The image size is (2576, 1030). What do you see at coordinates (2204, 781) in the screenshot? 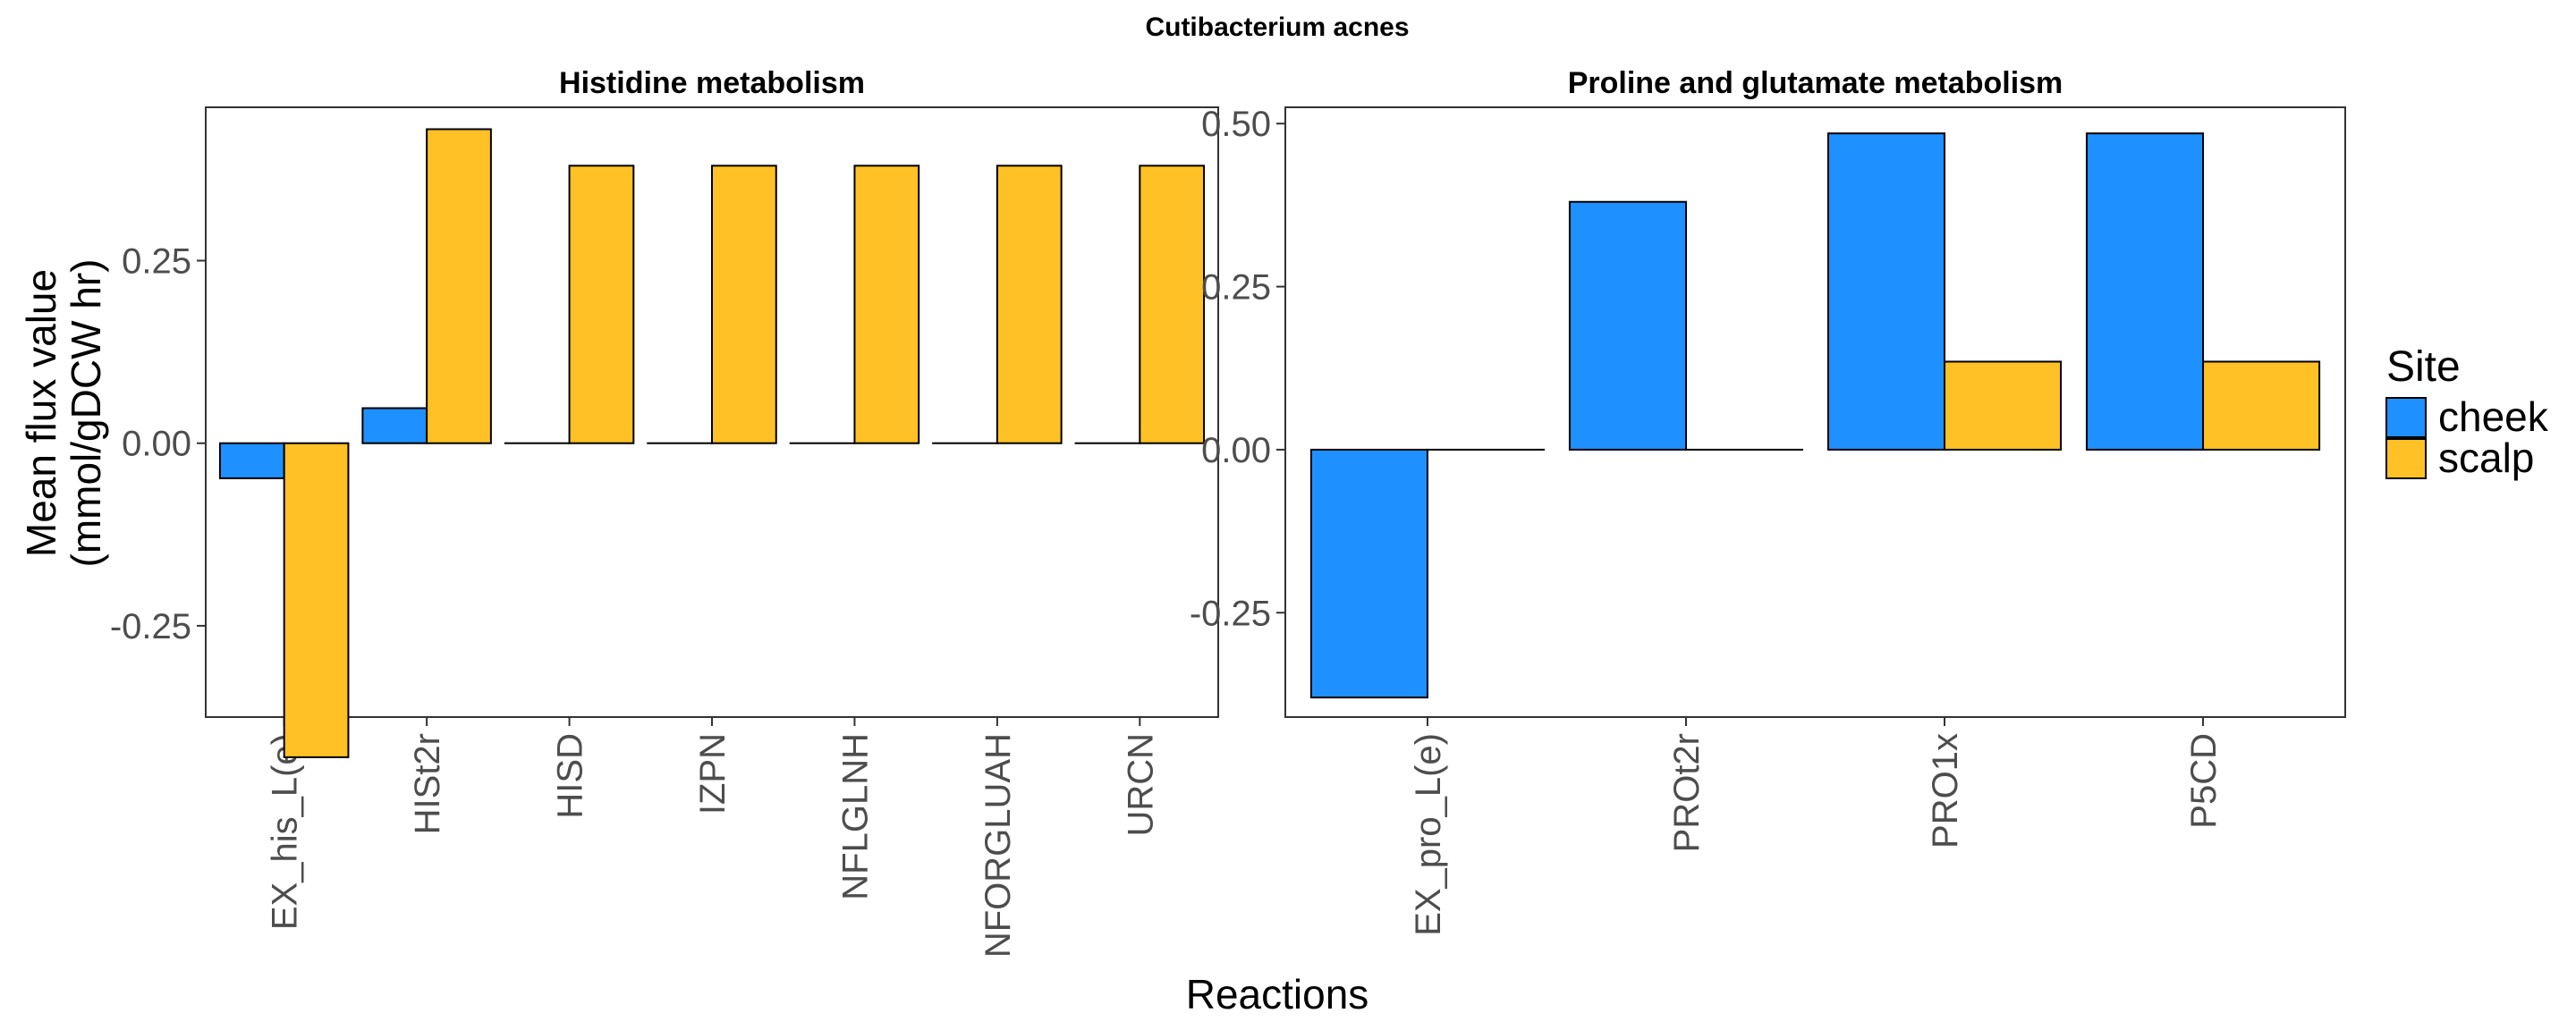
I see `x-tick-label: P5CD` at bounding box center [2204, 781].